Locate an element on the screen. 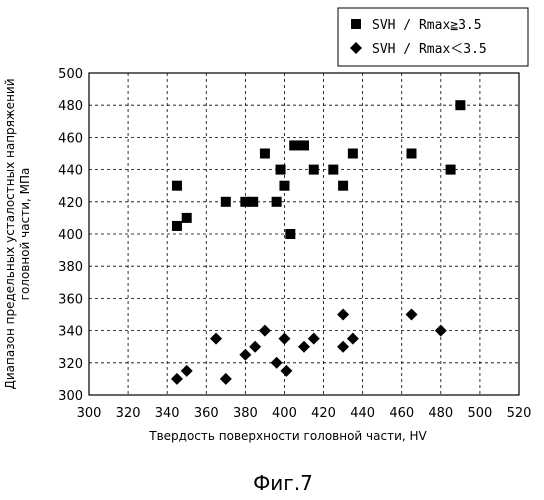  y-tick-label: 440 is located at coordinates (70, 171).